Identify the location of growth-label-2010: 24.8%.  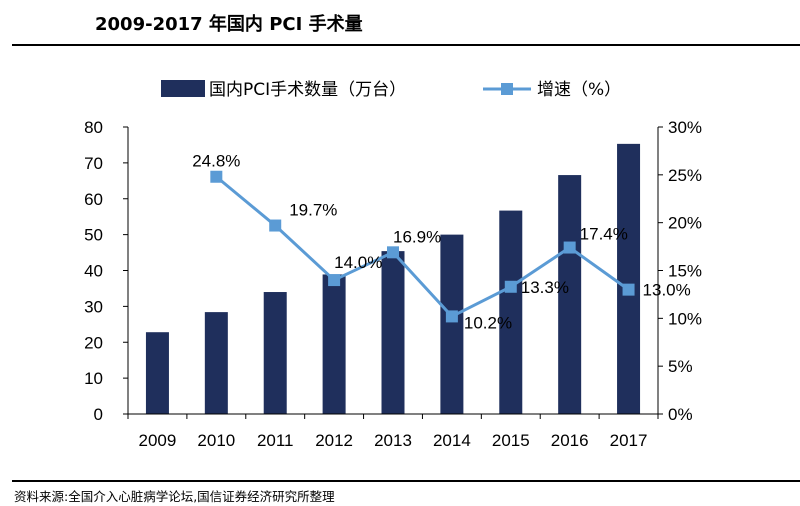
(216, 161).